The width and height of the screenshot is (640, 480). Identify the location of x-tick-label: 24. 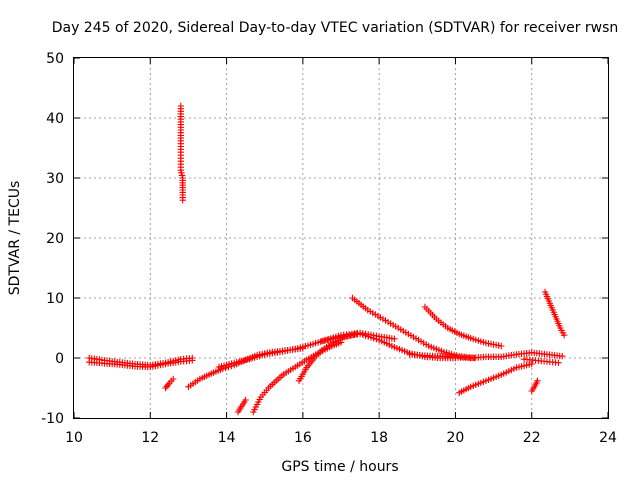
(608, 438).